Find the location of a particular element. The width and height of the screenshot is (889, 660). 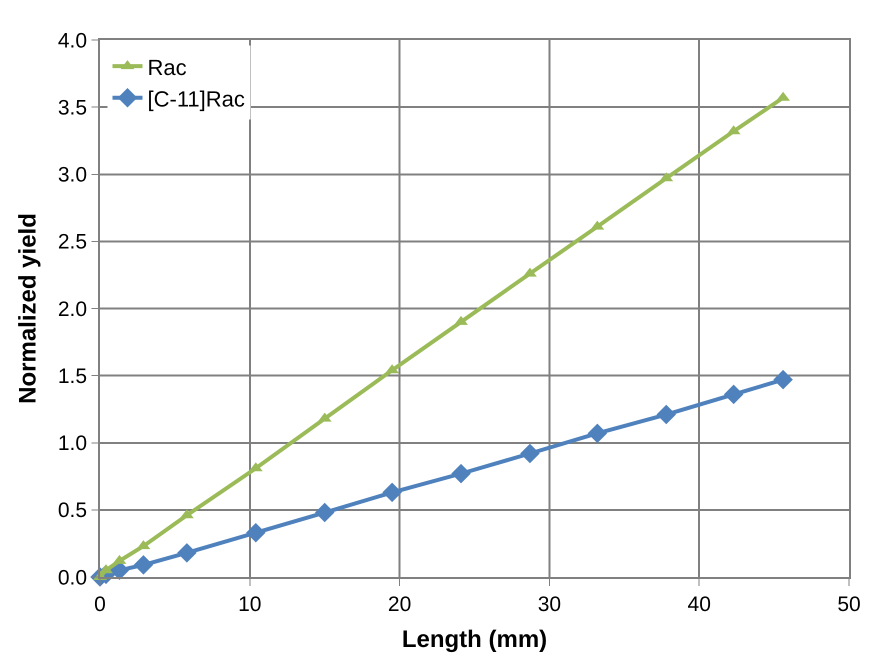

x-tick-label: 0 is located at coordinates (100, 604).